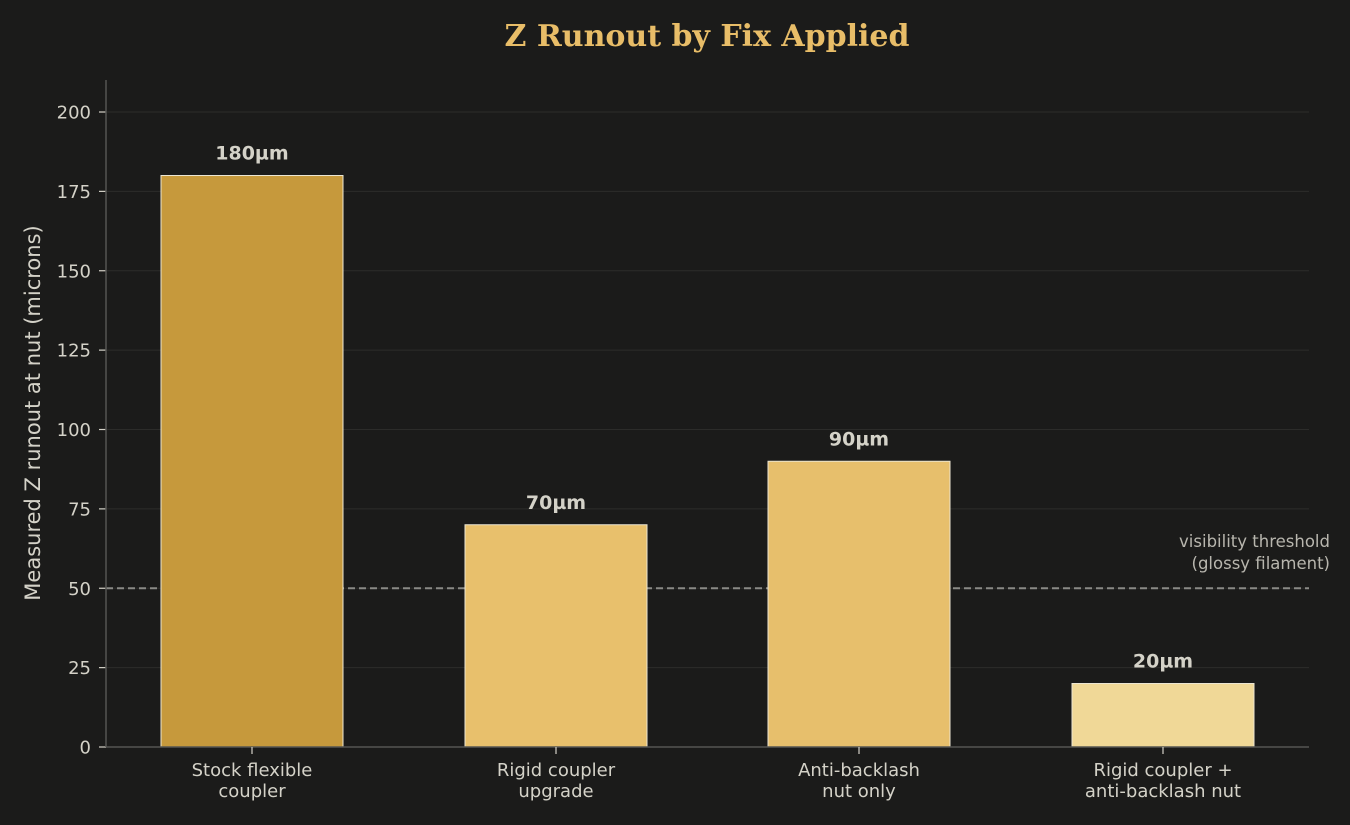  I want to click on category-label-4-line-2: anti-backlash nut, so click(1163, 791).